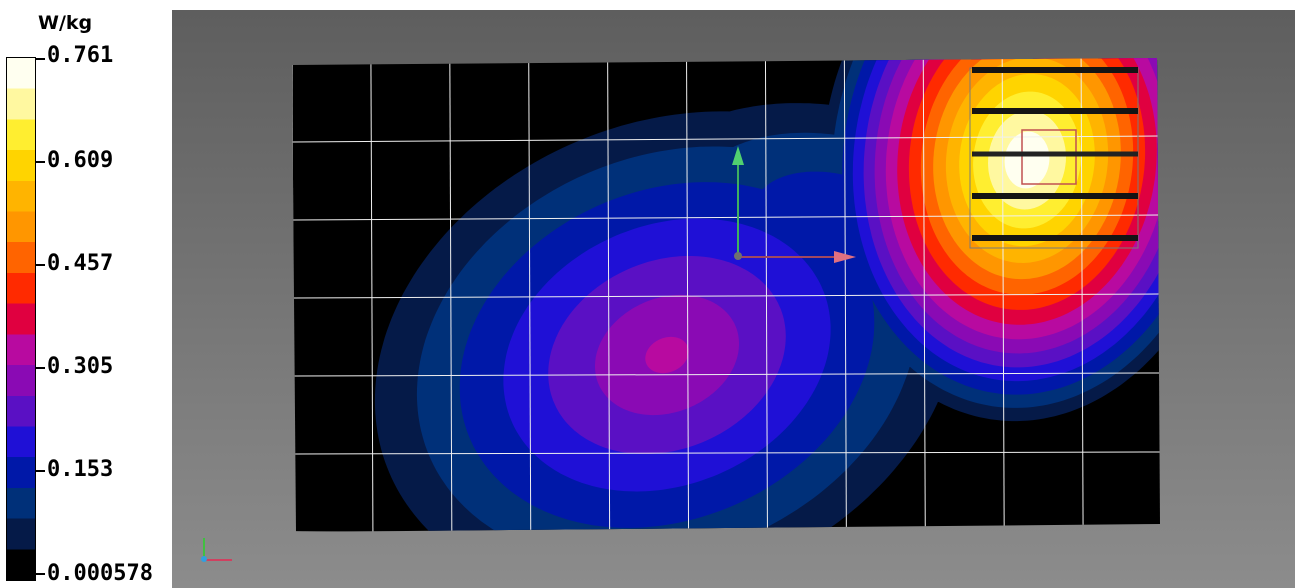  What do you see at coordinates (100, 573) in the screenshot?
I see `colorbar-tick-label: 0.000578` at bounding box center [100, 573].